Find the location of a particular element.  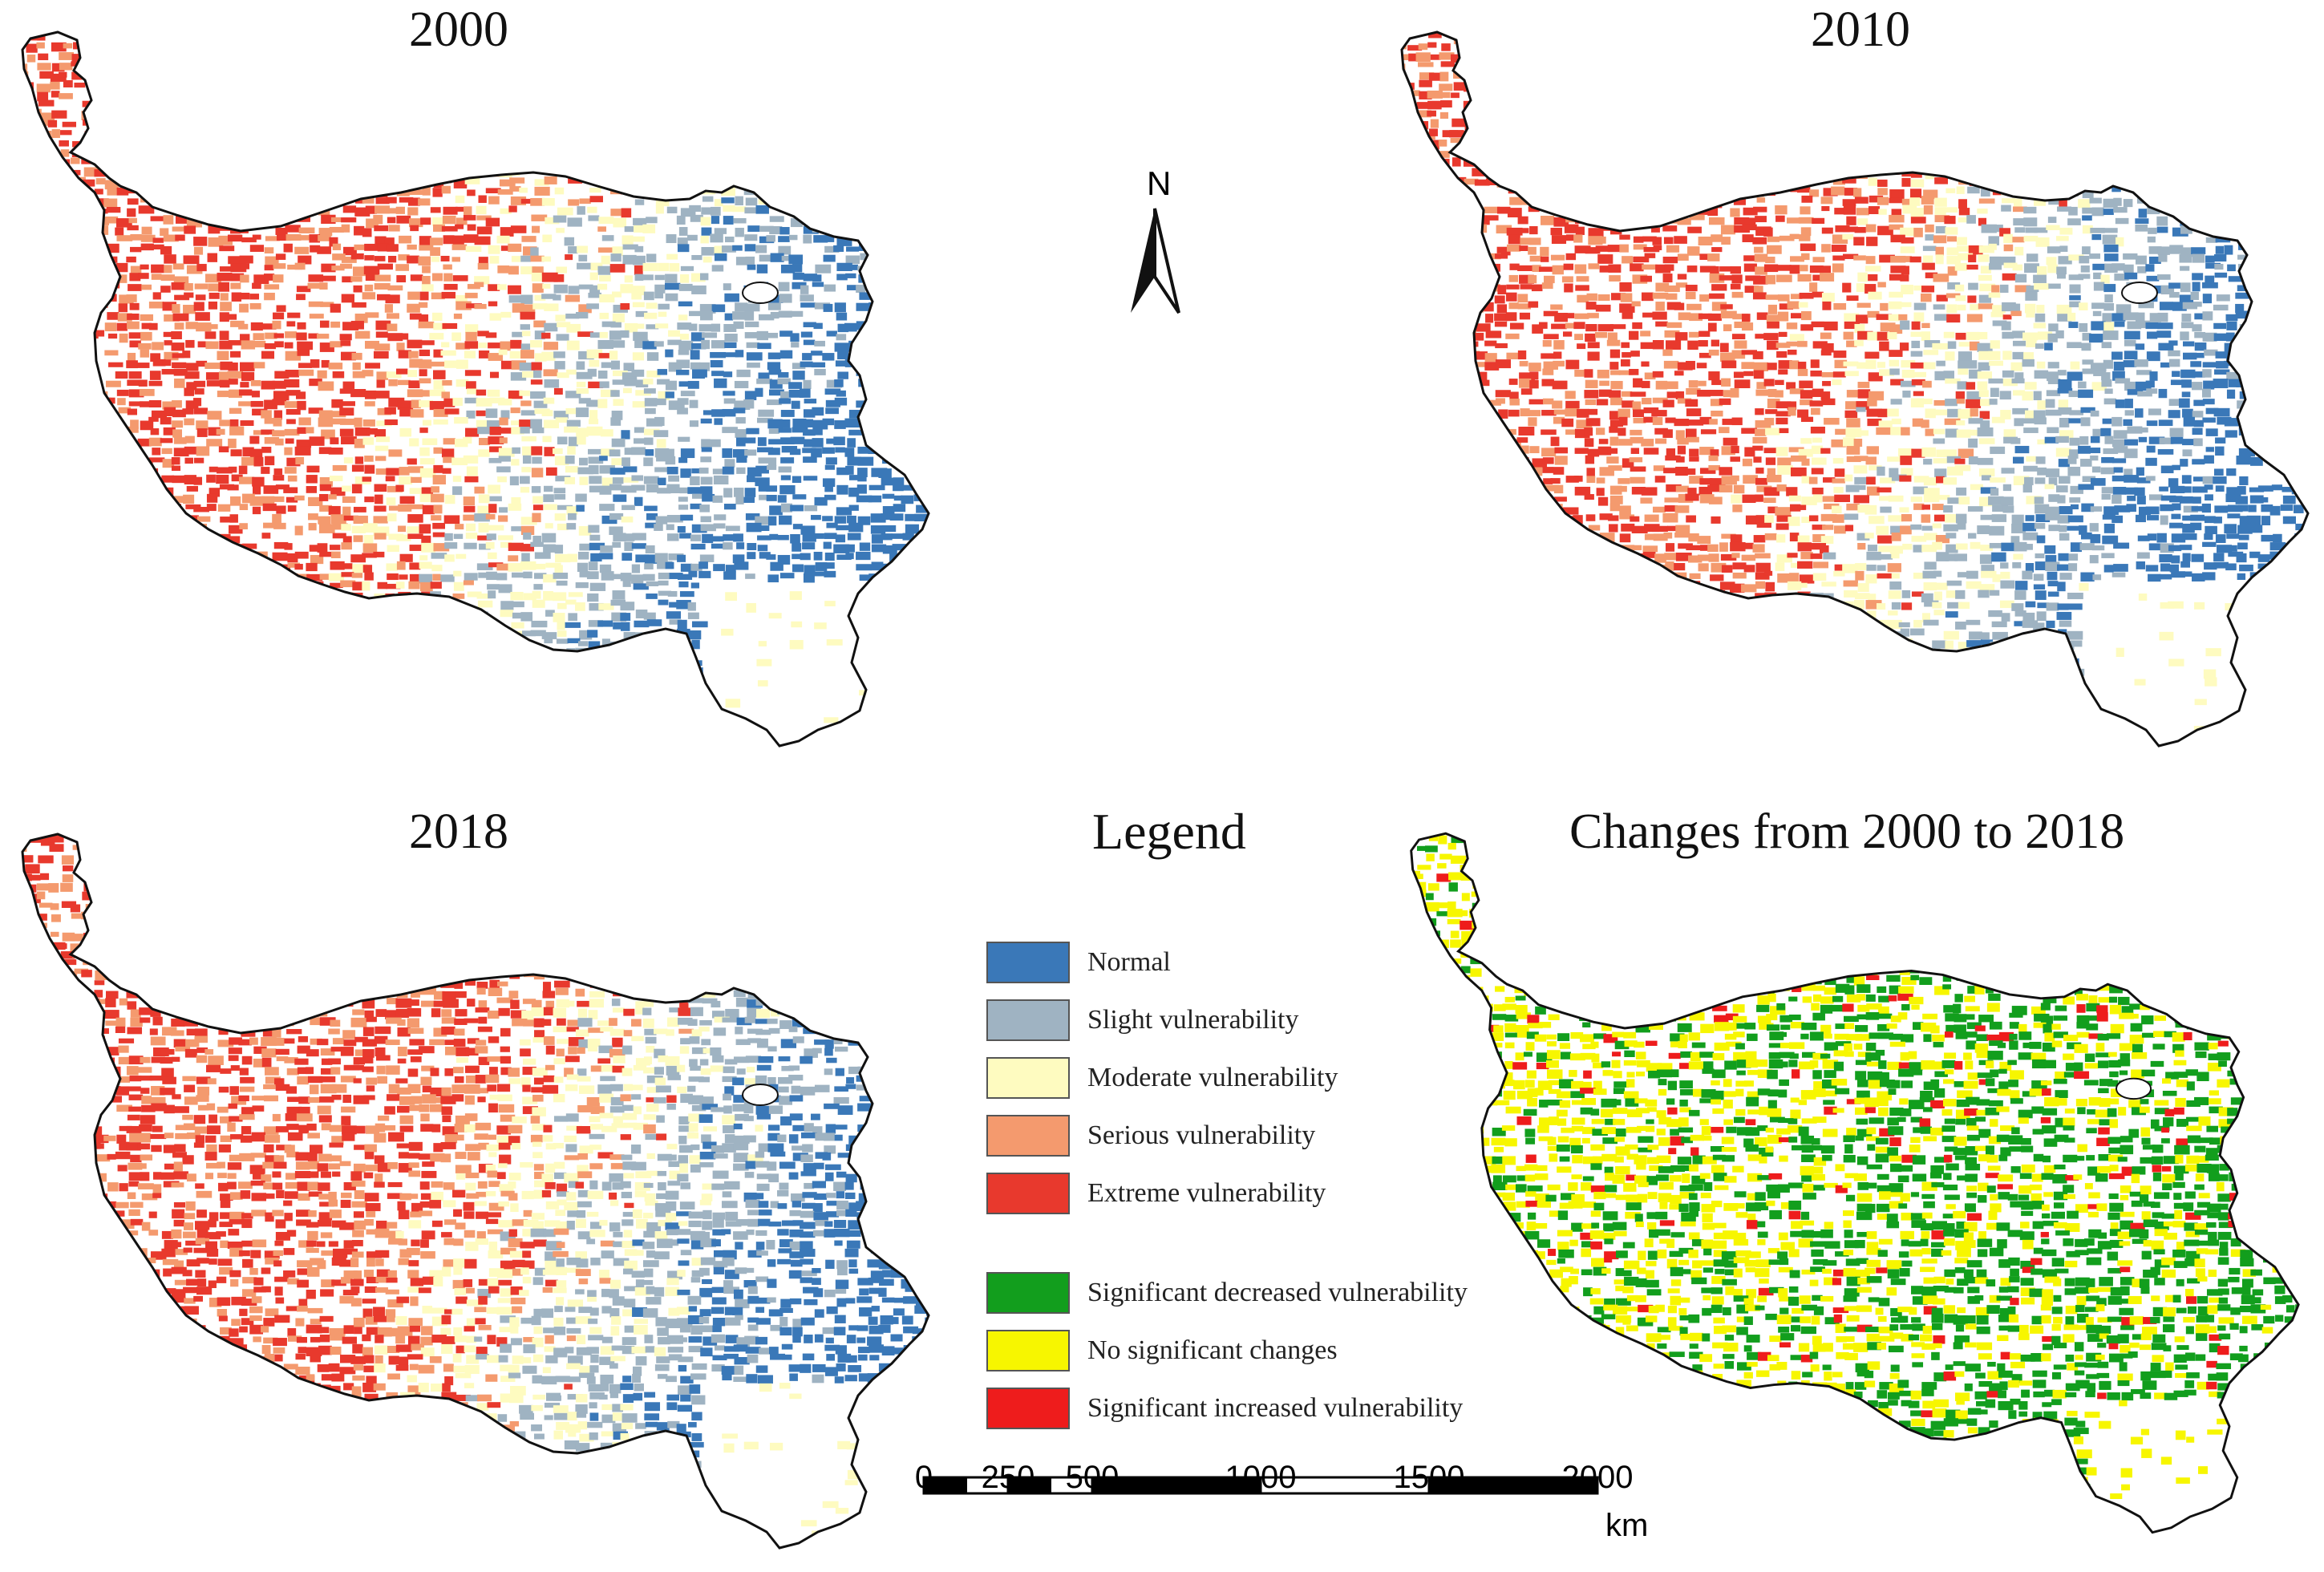

legend-item: Moderate vulnerability is located at coordinates (1162, 1077).